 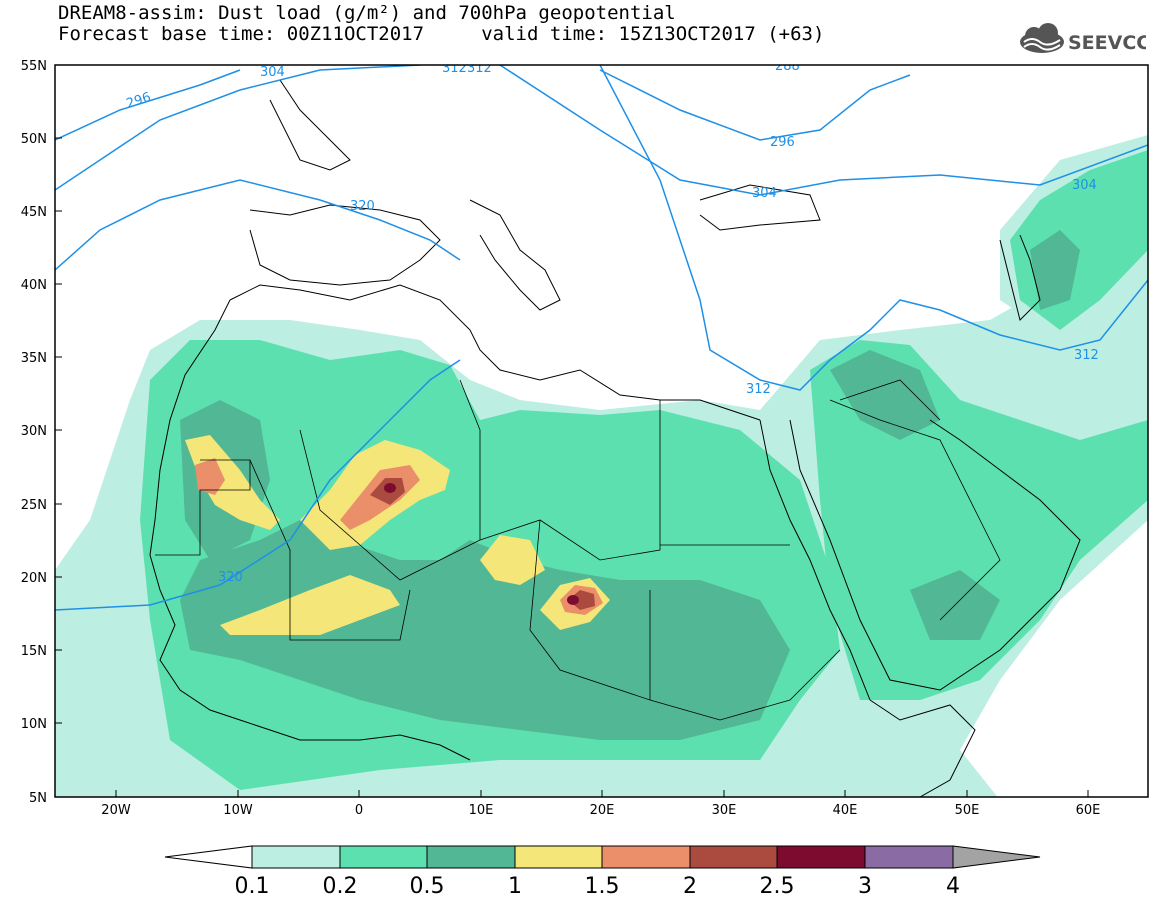 I want to click on dust-peak-core-chad, so click(x=573, y=600).